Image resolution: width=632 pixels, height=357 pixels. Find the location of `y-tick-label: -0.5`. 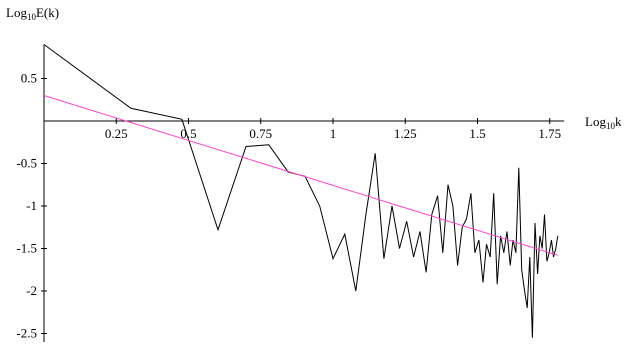

y-tick-label: -0.5 is located at coordinates (26, 163).